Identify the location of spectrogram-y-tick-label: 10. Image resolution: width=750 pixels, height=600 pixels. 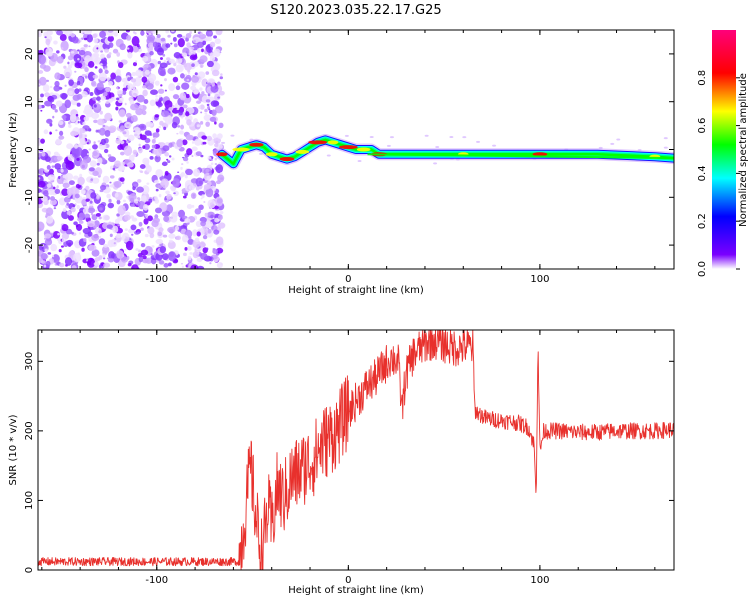
(29, 101).